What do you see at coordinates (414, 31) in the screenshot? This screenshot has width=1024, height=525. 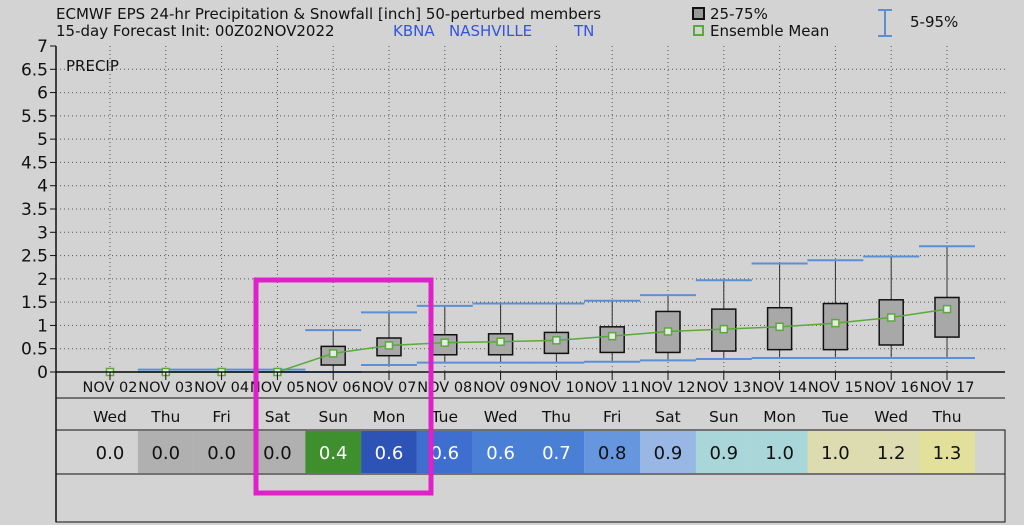 I see `station-id: KBNA` at bounding box center [414, 31].